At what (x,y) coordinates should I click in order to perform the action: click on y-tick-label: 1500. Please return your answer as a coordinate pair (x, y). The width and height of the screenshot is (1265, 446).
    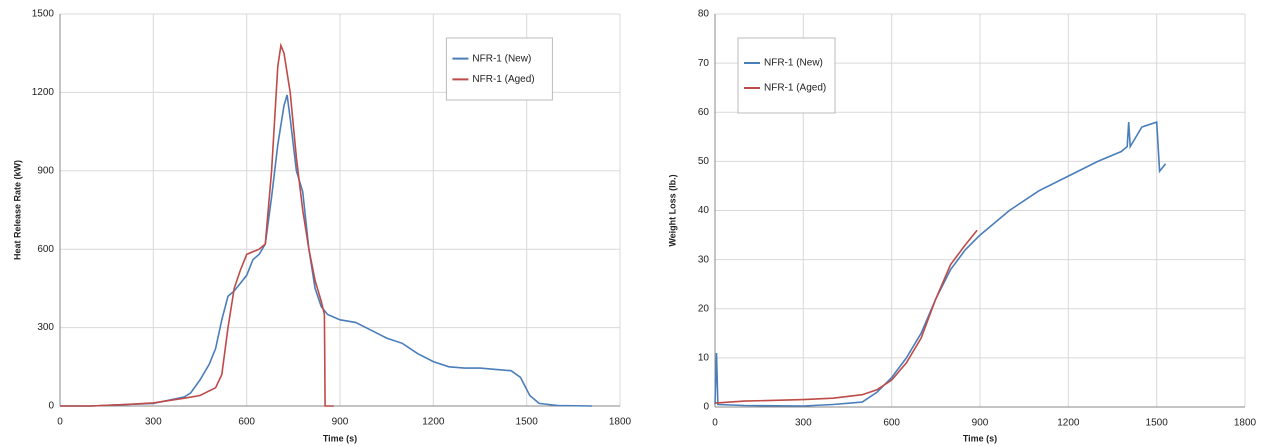
    Looking at the image, I should click on (43, 14).